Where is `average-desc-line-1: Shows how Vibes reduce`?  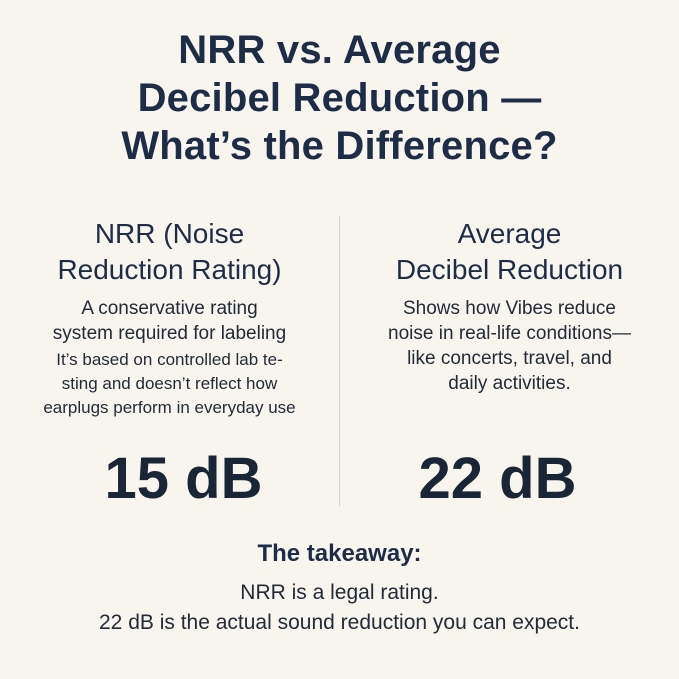
average-desc-line-1: Shows how Vibes reduce is located at coordinates (509, 308).